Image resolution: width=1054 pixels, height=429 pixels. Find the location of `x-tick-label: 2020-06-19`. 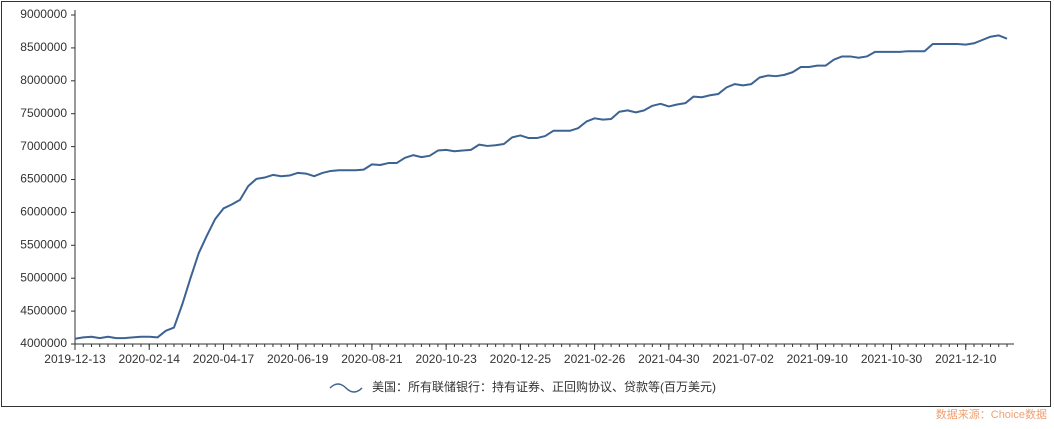

x-tick-label: 2020-06-19 is located at coordinates (298, 359).